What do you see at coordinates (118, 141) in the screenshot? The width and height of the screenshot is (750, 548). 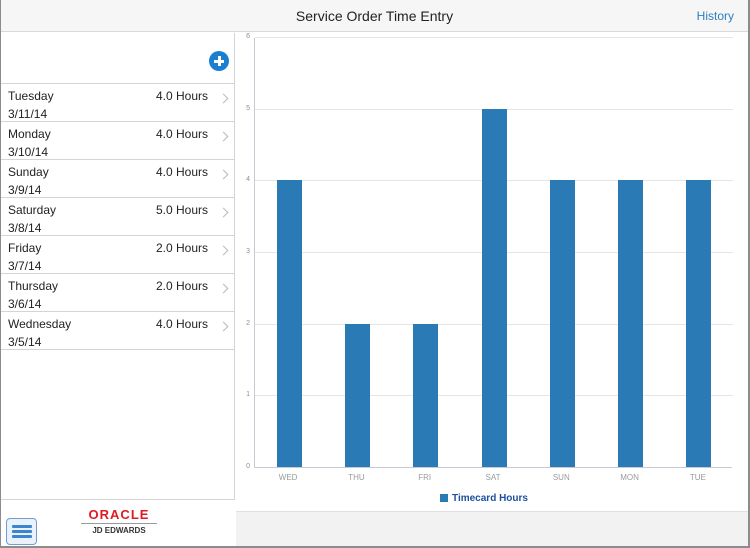 I see `list-item: Monday 3/10/14 4.0 Hours` at bounding box center [118, 141].